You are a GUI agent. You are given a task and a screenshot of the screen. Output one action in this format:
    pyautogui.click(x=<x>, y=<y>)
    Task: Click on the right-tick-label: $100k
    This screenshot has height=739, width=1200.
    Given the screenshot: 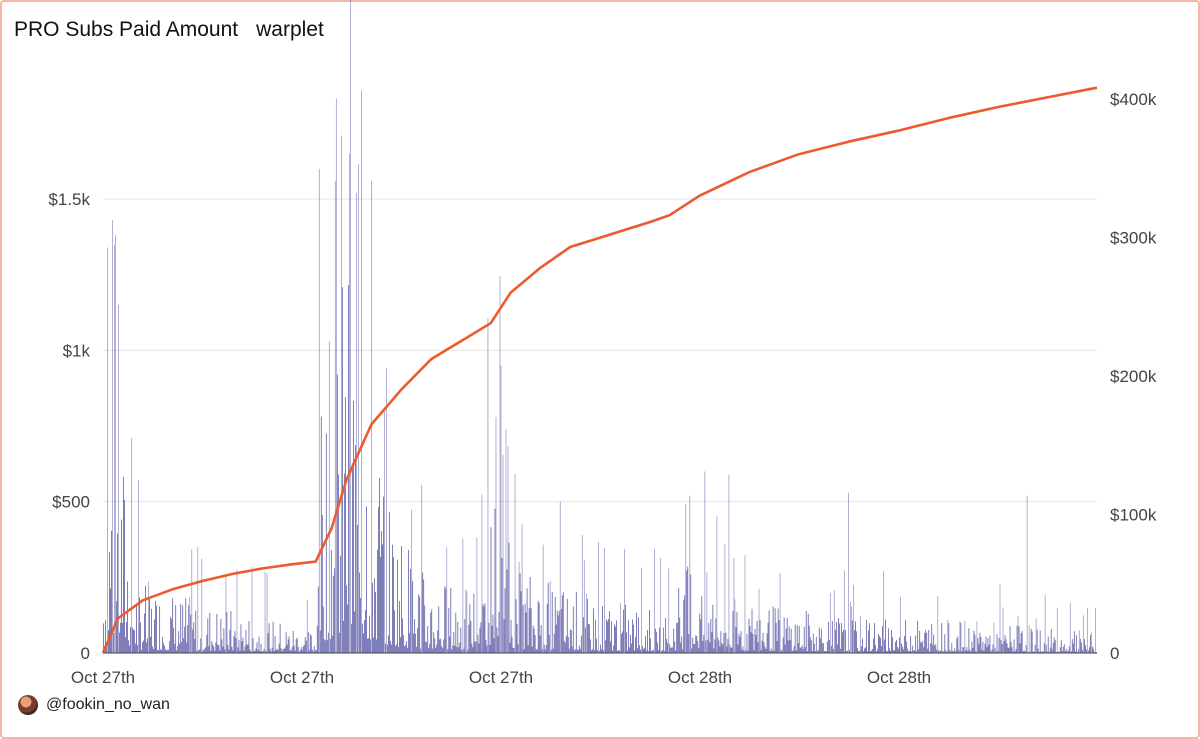 What is the action you would take?
    pyautogui.click(x=1133, y=514)
    